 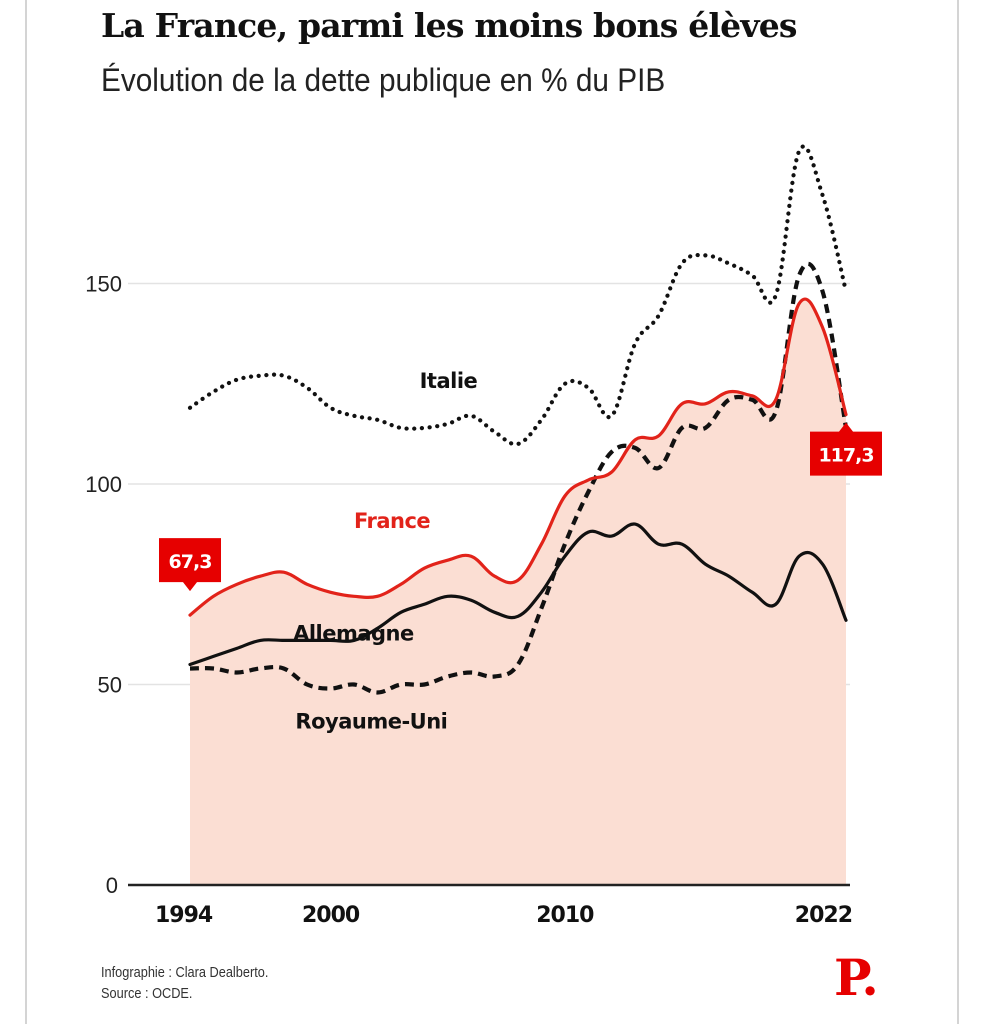 I want to click on badge-start-value: 67,3, so click(x=190, y=565).